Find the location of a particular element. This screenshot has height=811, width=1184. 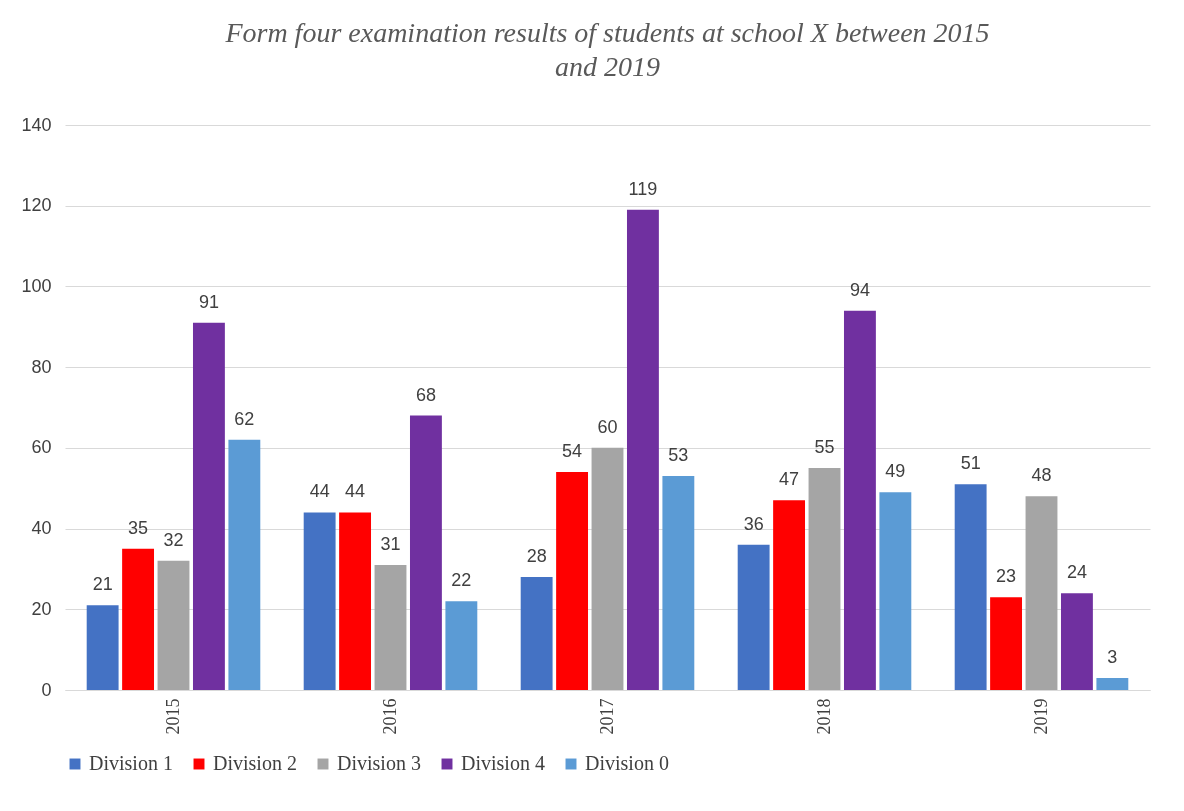

data-label: 119 is located at coordinates (643, 188).